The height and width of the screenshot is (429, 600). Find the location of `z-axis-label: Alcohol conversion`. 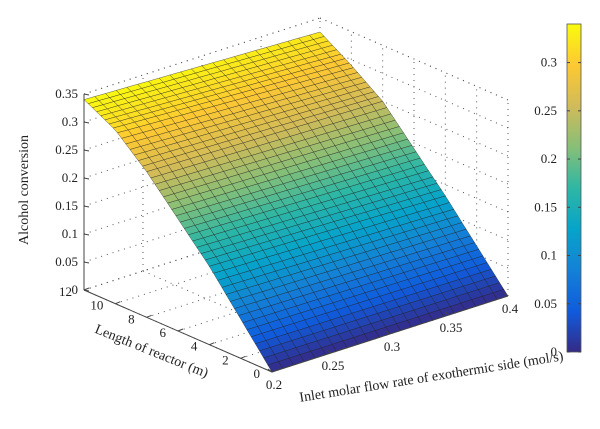

z-axis-label: Alcohol conversion is located at coordinates (24, 190).